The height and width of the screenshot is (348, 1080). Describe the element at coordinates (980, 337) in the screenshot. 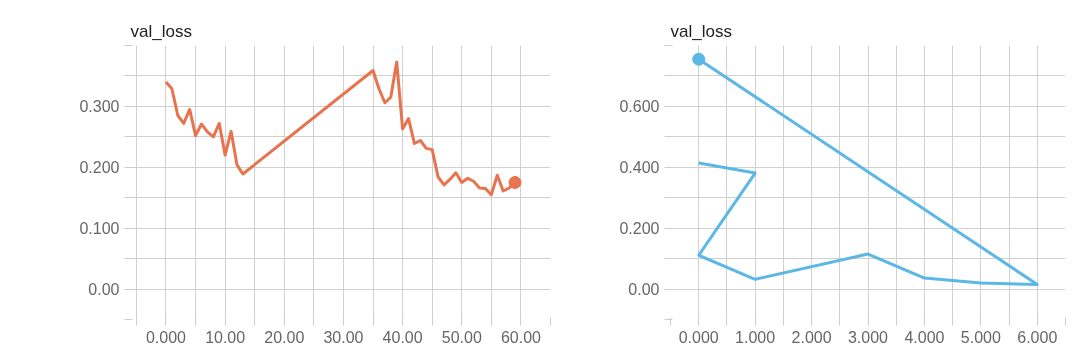

I see `x-tick-label: 5.000` at that location.